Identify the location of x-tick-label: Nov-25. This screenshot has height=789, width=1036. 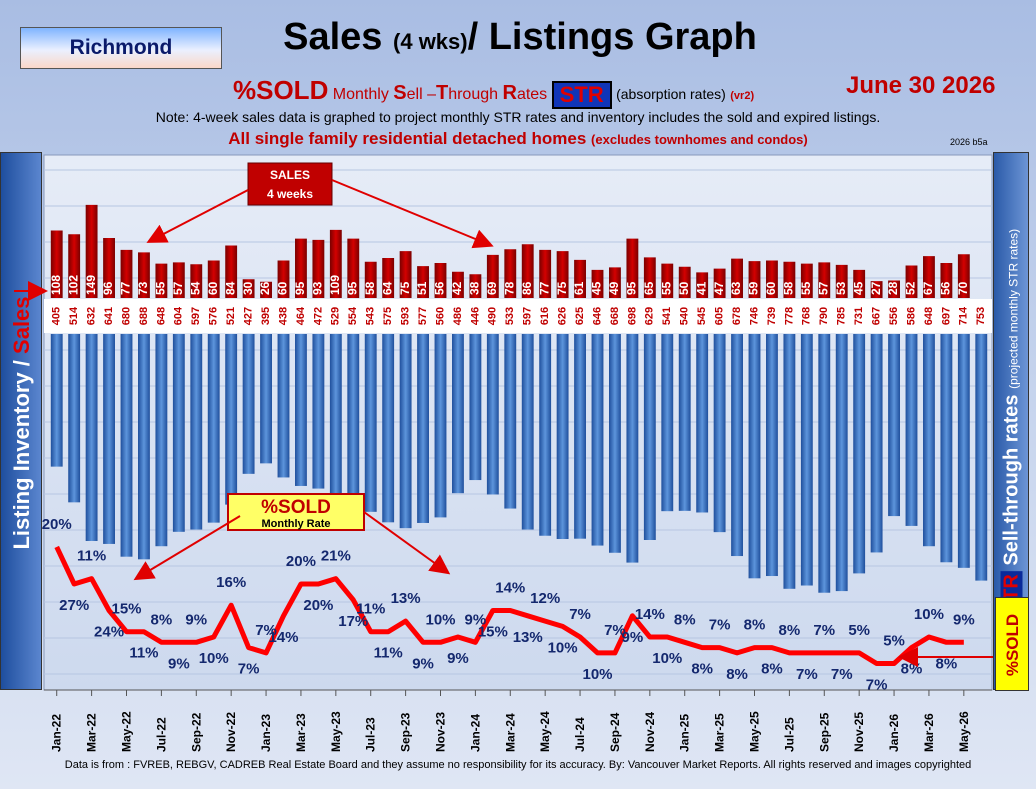
(859, 732).